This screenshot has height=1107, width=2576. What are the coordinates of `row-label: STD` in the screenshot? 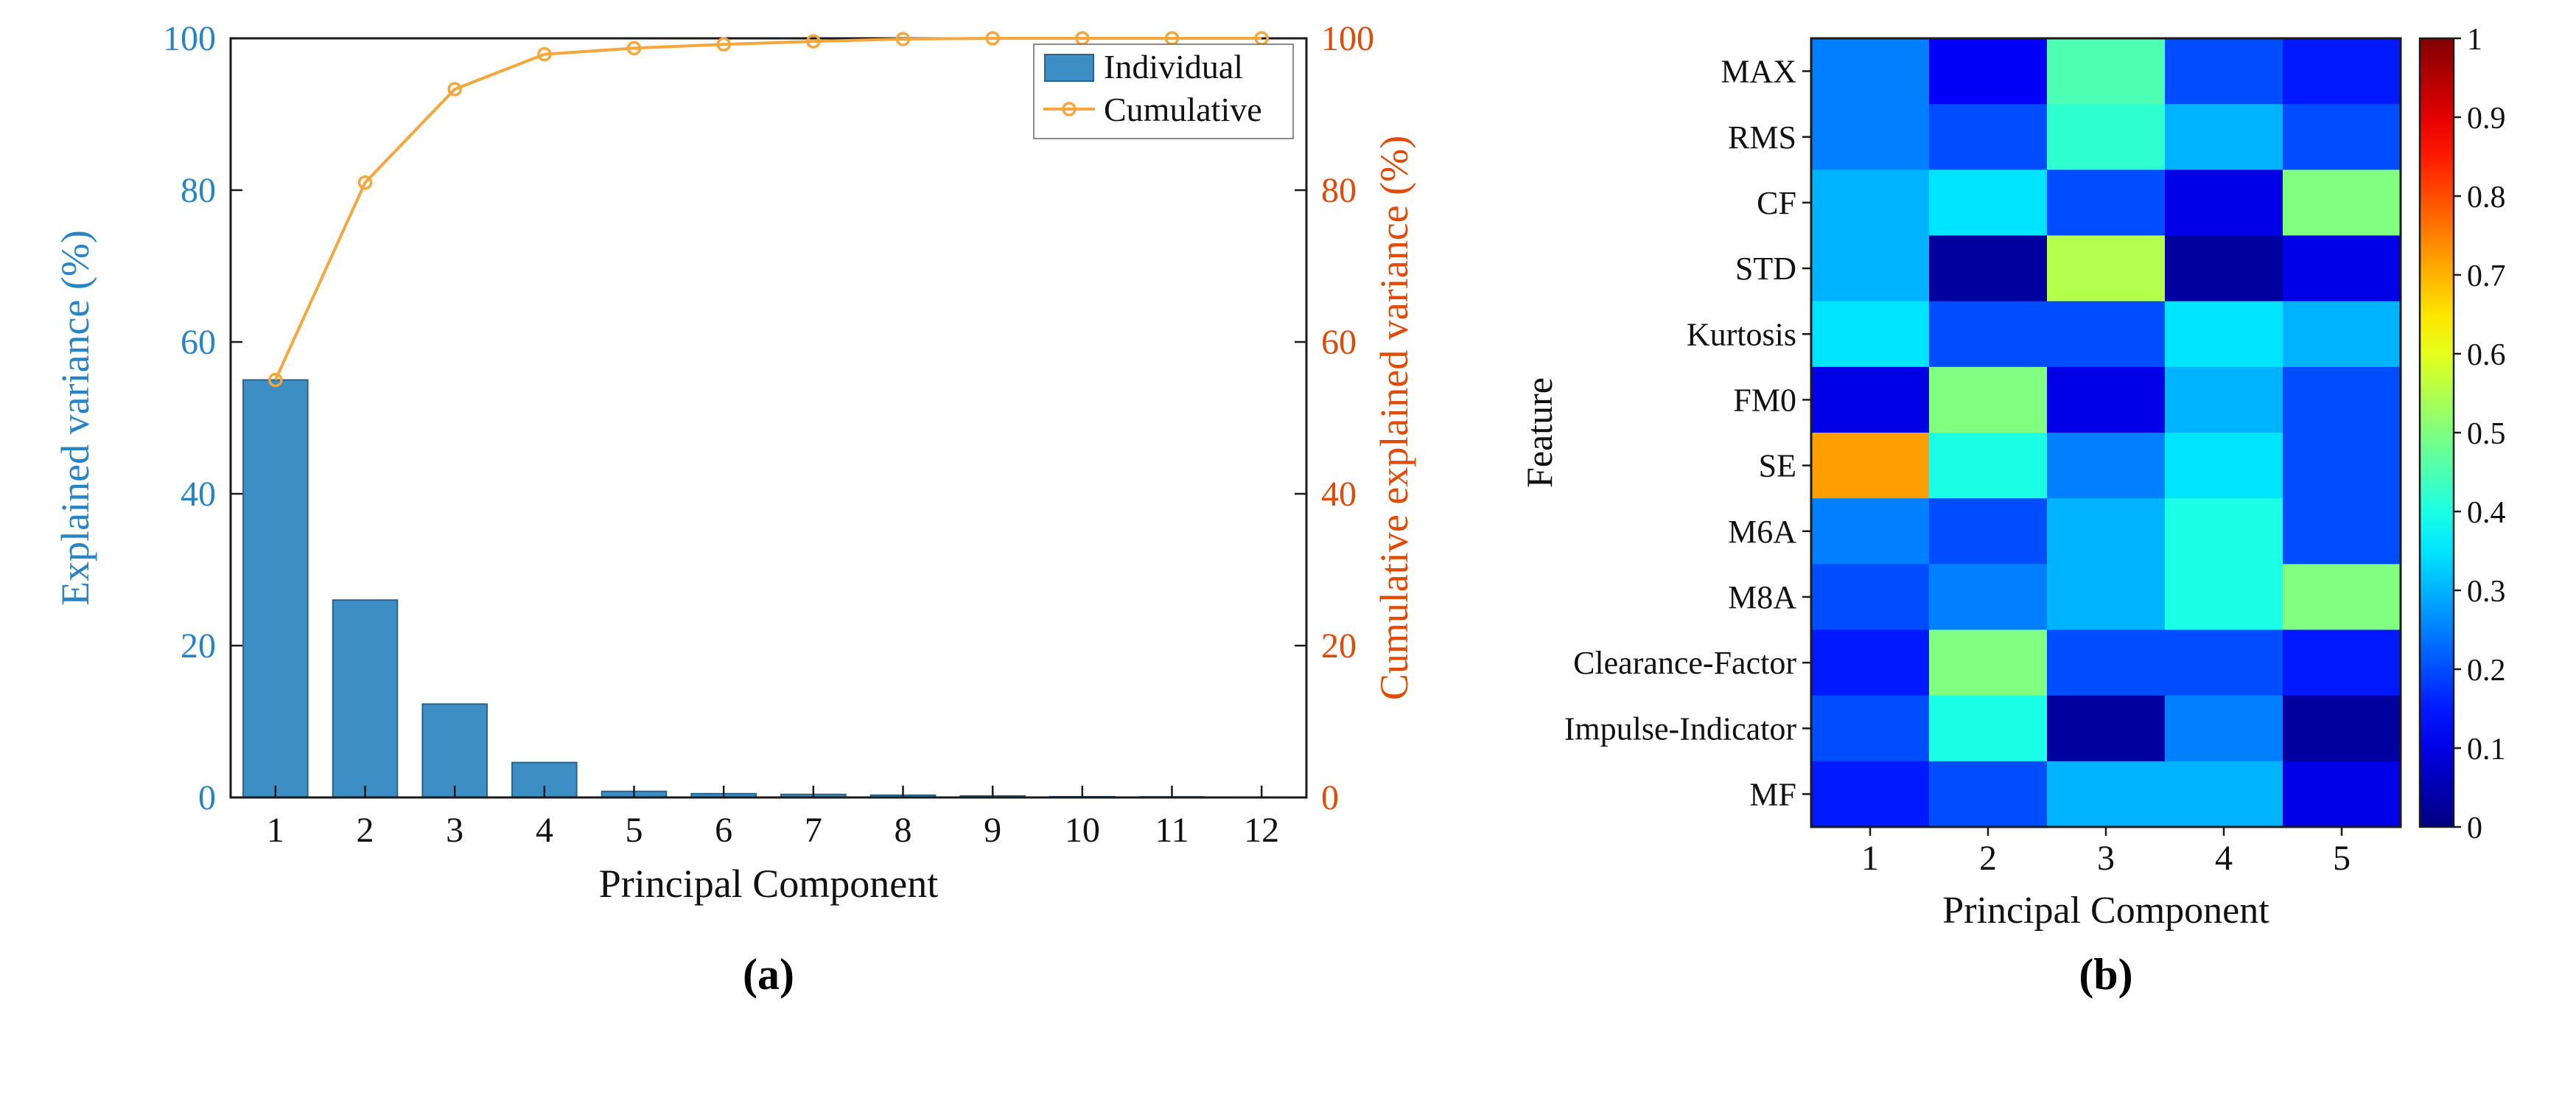 It's located at (1765, 269).